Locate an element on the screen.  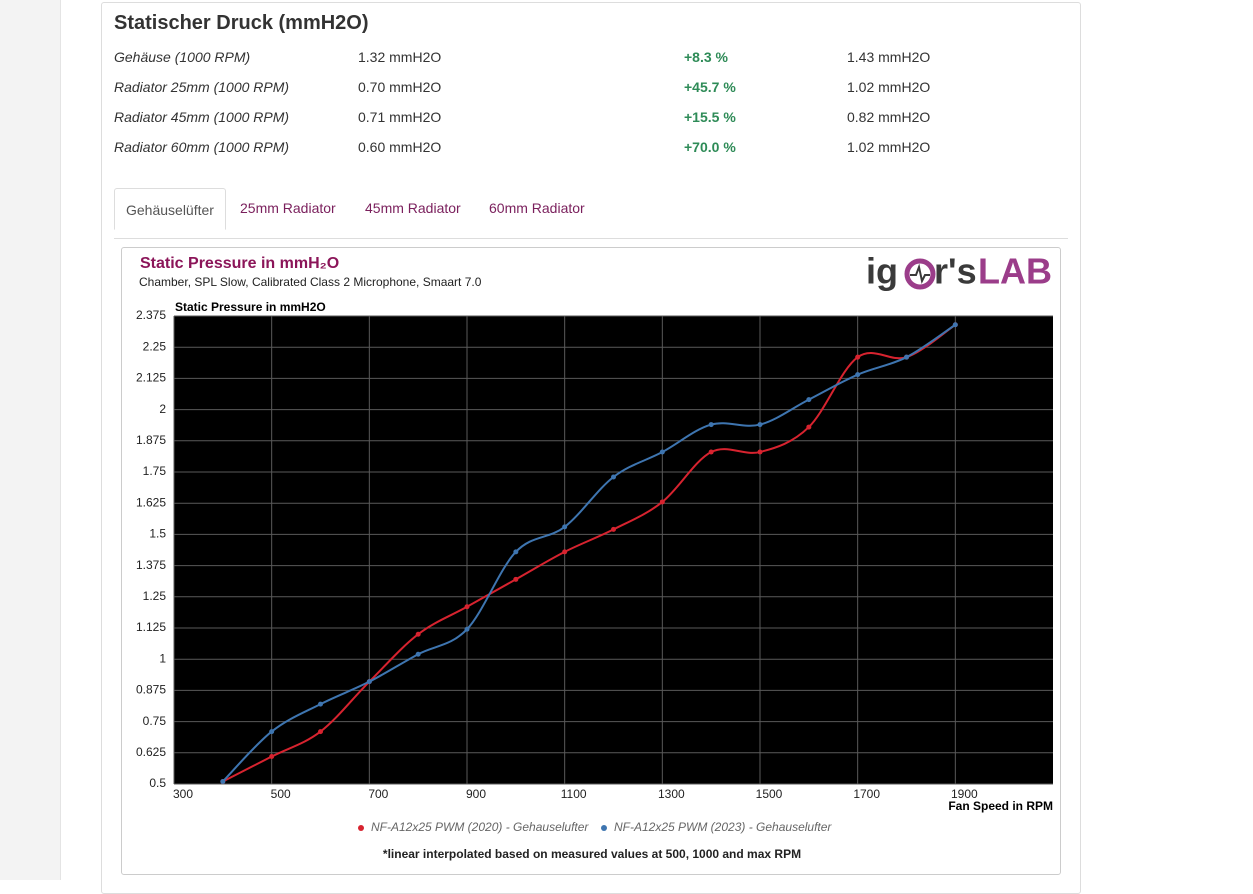
table-cell: Radiator 25mm (1000 RPM) is located at coordinates (202, 87).